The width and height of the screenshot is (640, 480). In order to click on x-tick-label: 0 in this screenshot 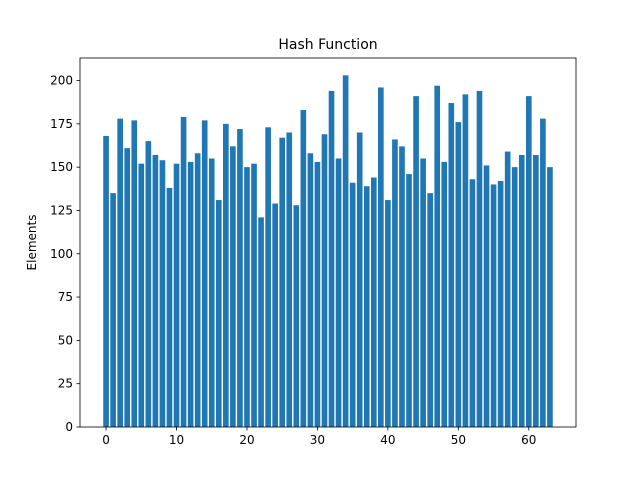, I will do `click(106, 440)`.